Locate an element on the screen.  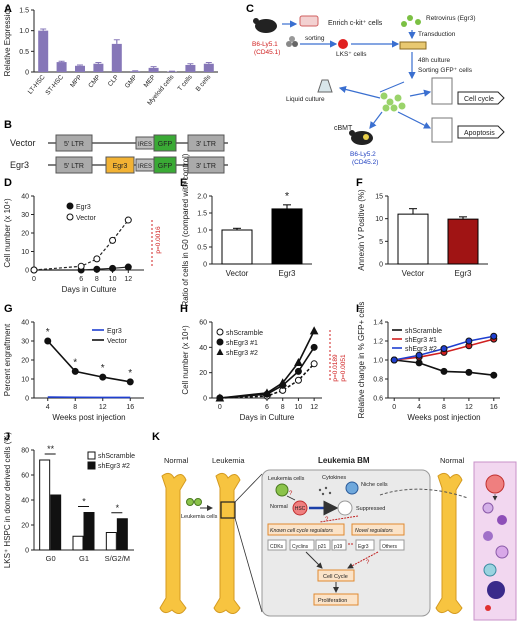
apoptosis-label: Apoptosis is located at coordinates (479, 133).